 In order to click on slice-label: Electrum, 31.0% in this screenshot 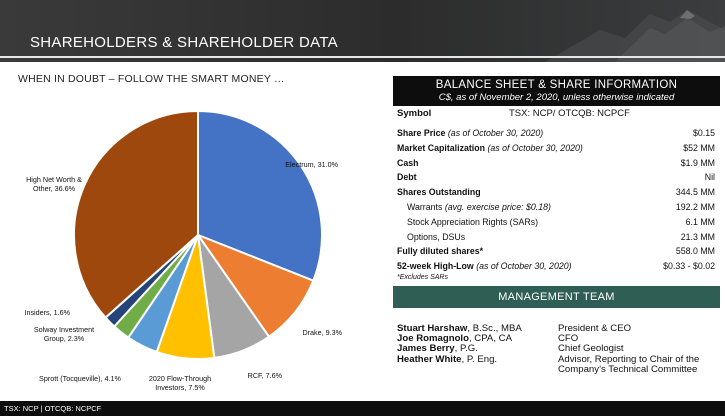, I will do `click(311, 164)`.